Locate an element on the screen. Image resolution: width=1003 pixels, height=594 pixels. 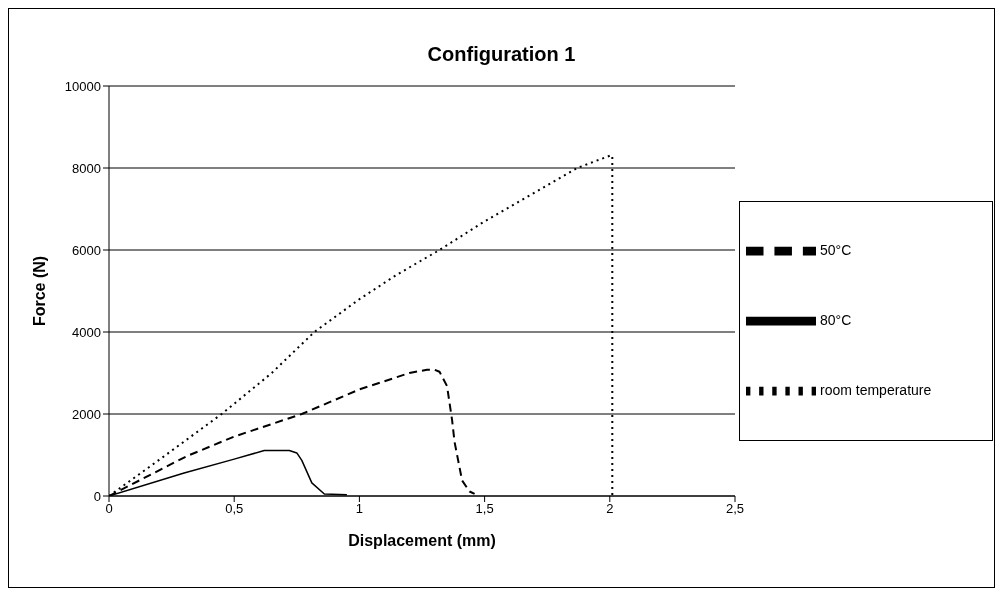
legend-label: room temperature is located at coordinates (876, 390).